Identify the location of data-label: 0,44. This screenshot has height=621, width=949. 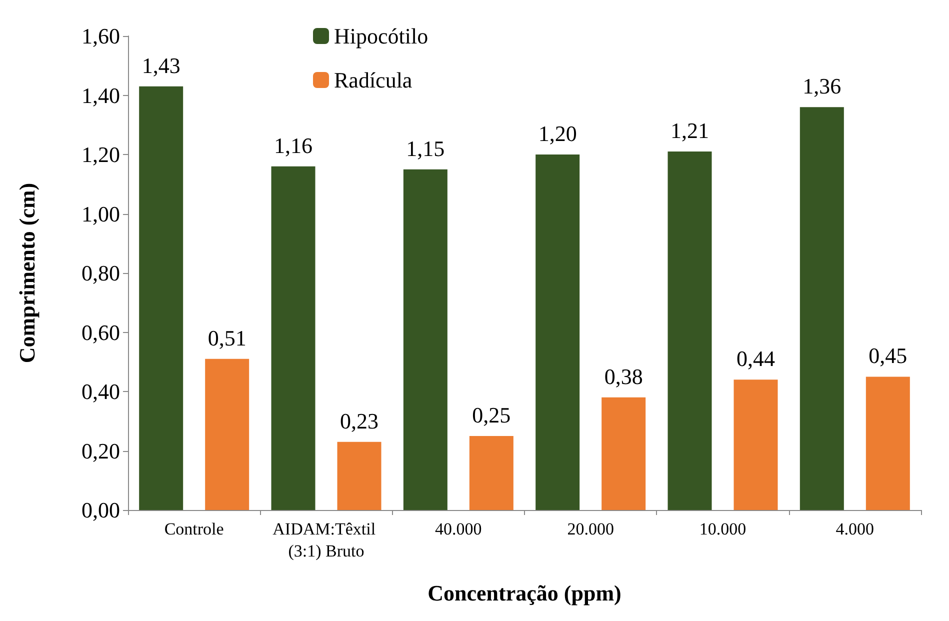
(755, 359).